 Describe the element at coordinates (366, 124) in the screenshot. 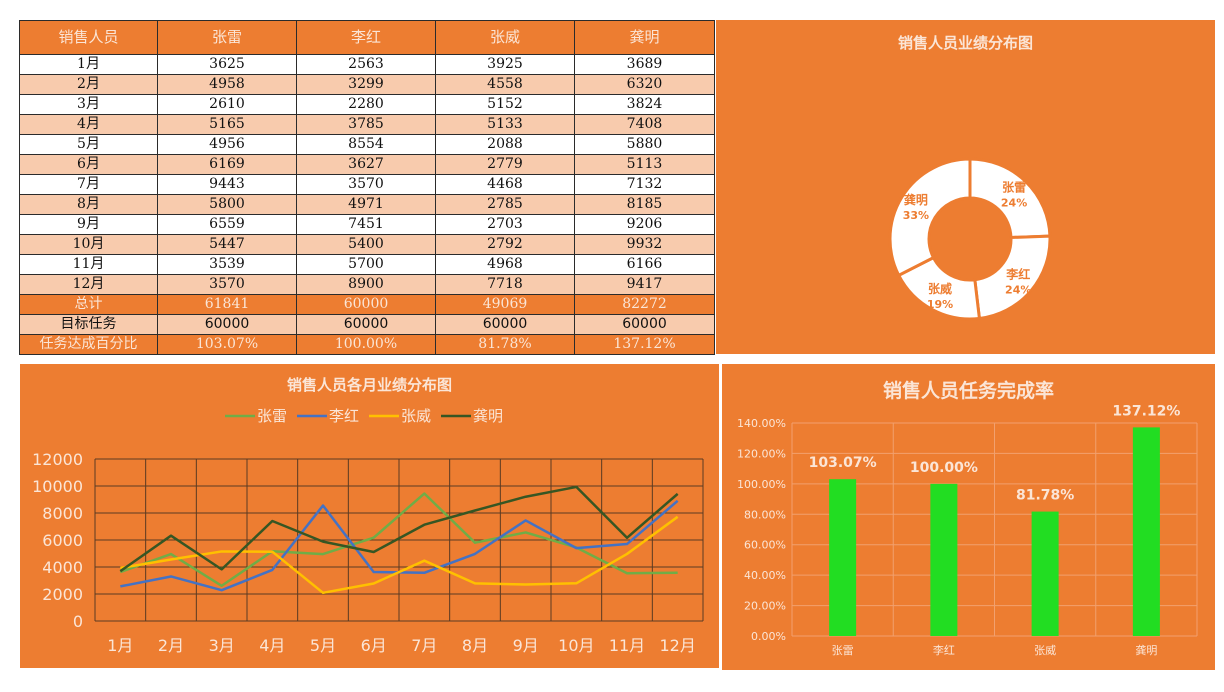

I see `value-cell: 3785` at that location.